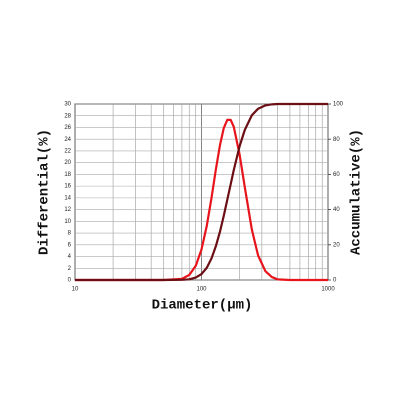 Image resolution: width=400 pixels, height=405 pixels. What do you see at coordinates (67, 187) in the screenshot?
I see `y-tick-label: 16` at bounding box center [67, 187].